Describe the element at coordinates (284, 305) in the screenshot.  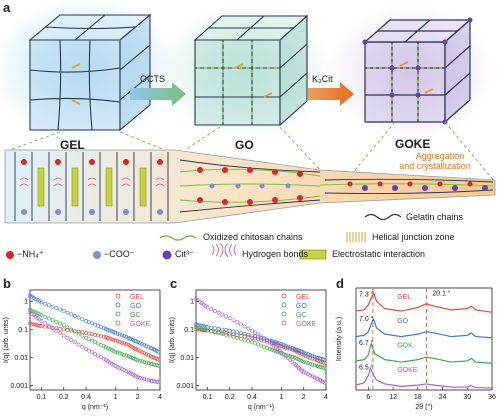
I see `legend-marker-go` at that location.